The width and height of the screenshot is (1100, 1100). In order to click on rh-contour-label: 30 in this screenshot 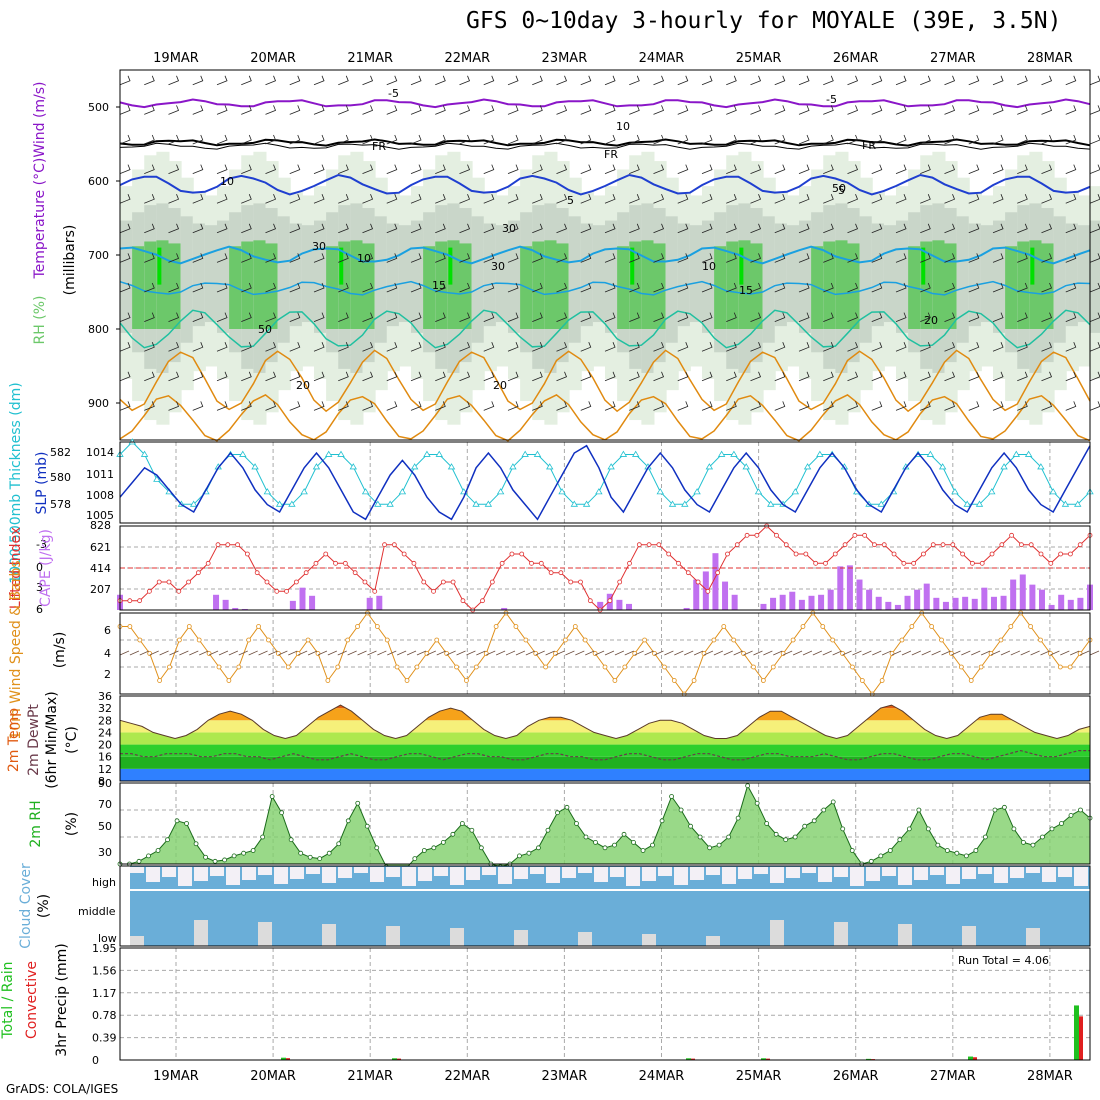, I will do `click(509, 228)`.